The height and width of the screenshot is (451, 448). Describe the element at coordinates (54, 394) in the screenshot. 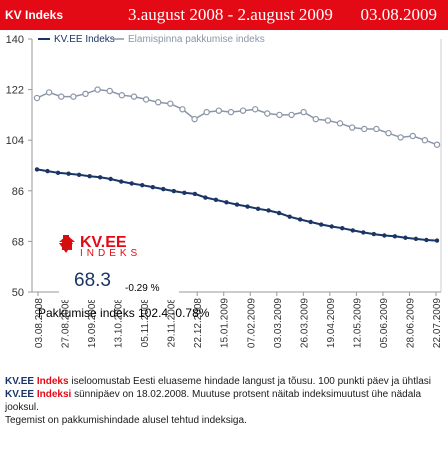

I see `footer-brand-2-red: Indeksi` at that location.